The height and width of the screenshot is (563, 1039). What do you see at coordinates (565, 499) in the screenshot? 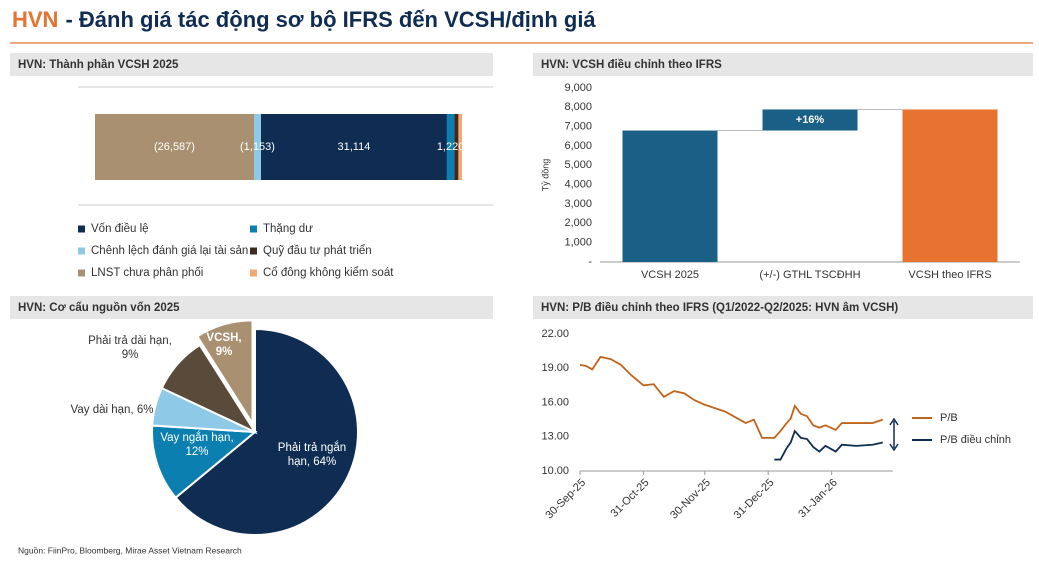
I see `x-tick-label: 30-Sep-25` at bounding box center [565, 499].